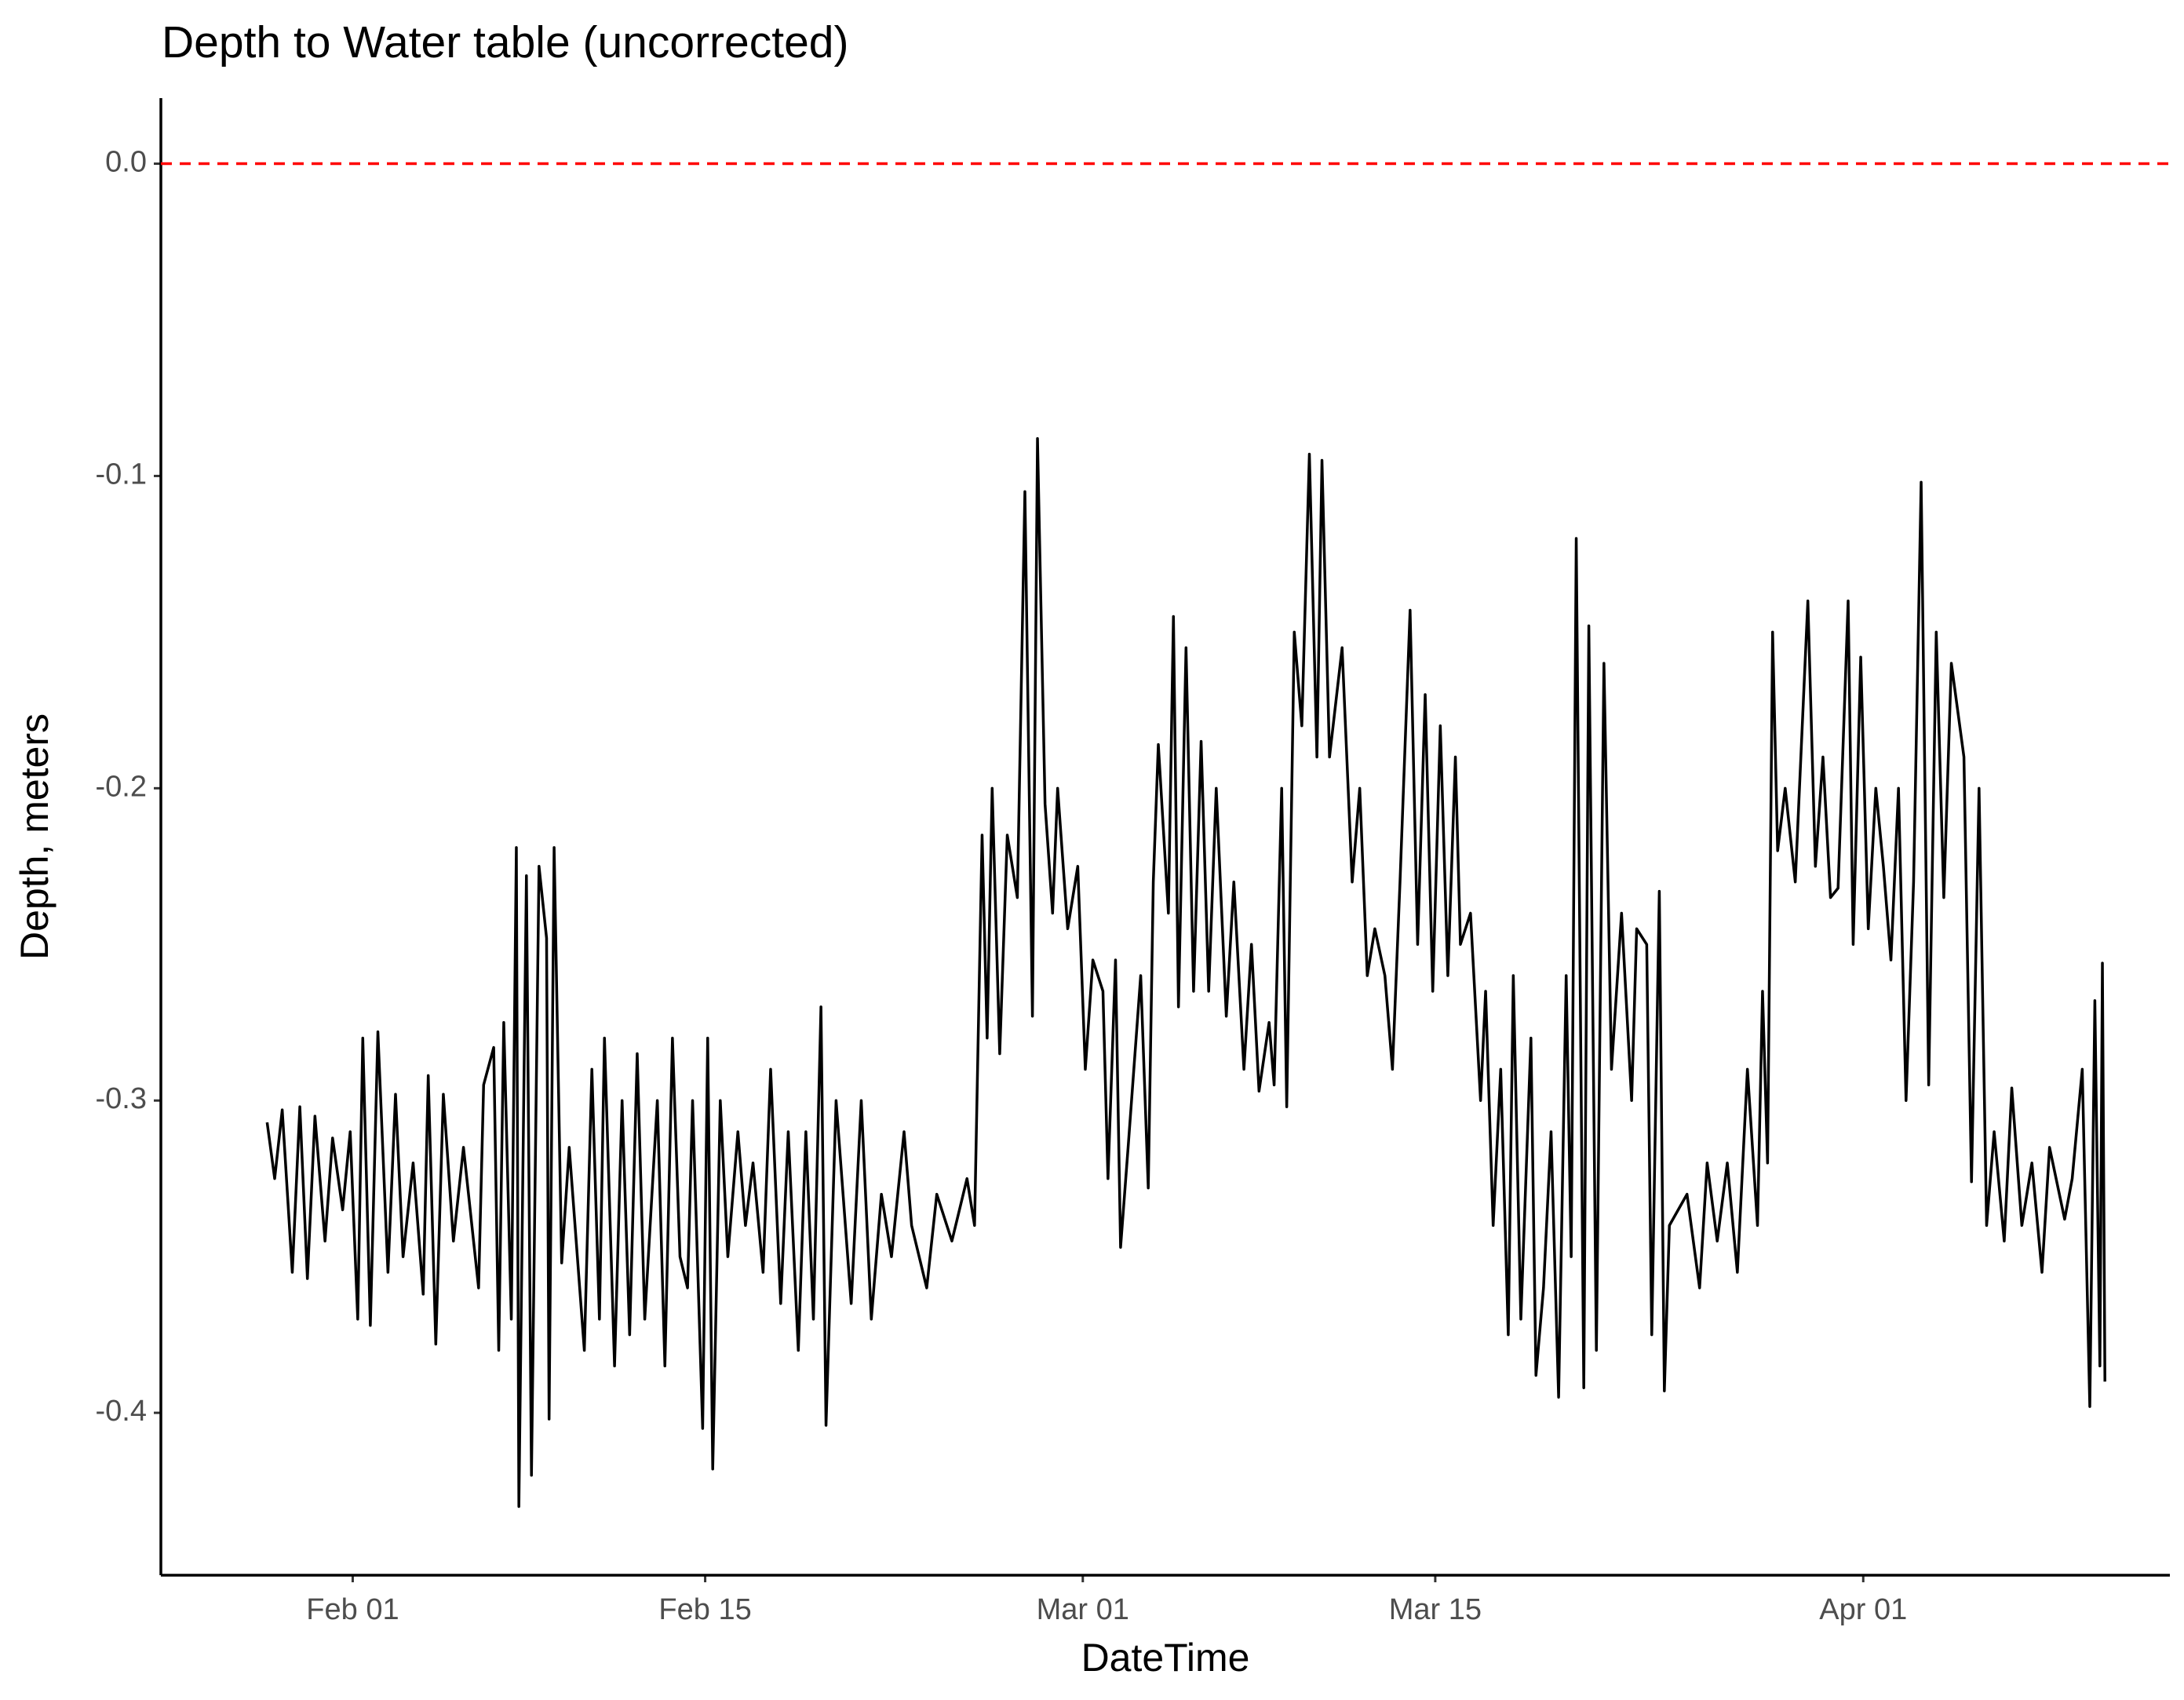  Describe the element at coordinates (121, 786) in the screenshot. I see `y-tick-label: -0.2` at that location.